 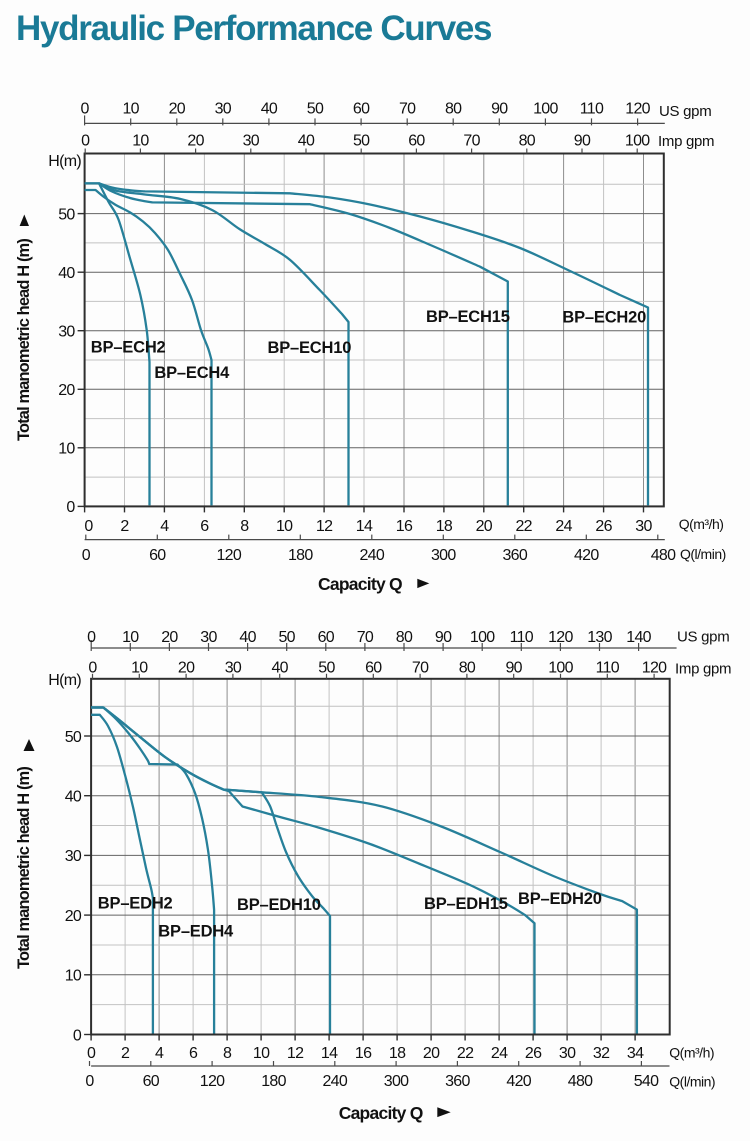 What do you see at coordinates (310, 348) in the screenshot?
I see `svg-text: BP–ECH10` at bounding box center [310, 348].